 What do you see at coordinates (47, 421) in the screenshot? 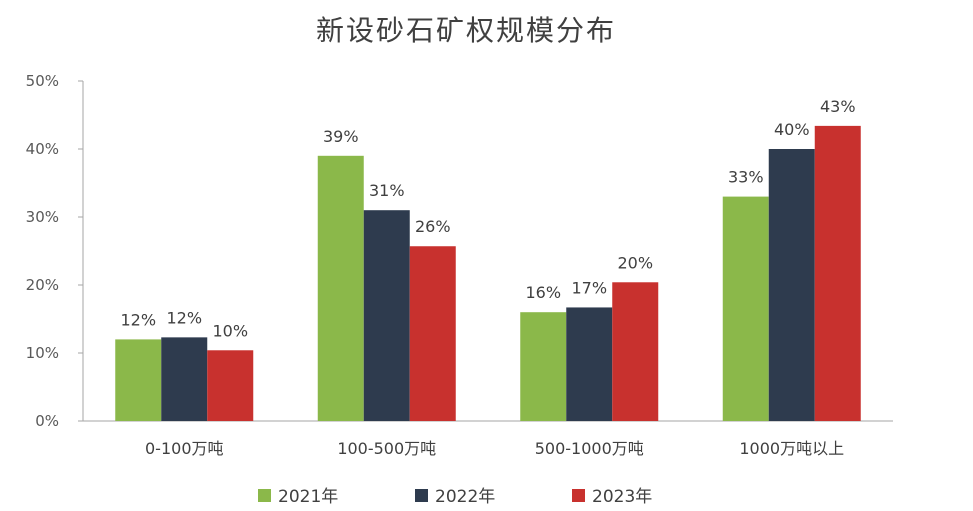
I see `y-tick-label: 0%` at bounding box center [47, 421].